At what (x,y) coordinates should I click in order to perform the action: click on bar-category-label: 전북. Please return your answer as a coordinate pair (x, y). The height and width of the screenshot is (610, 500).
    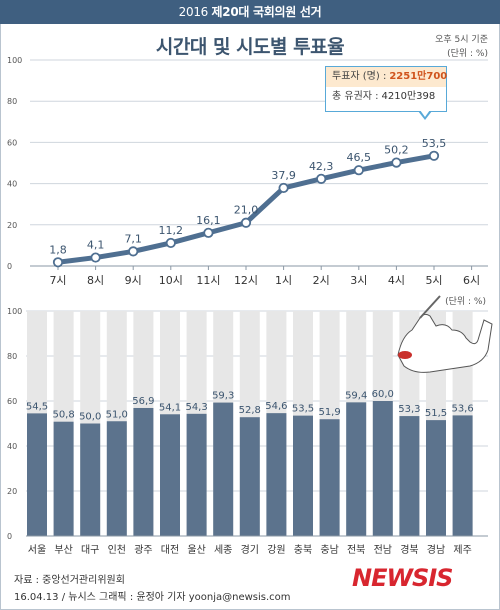
    Looking at the image, I should click on (356, 550).